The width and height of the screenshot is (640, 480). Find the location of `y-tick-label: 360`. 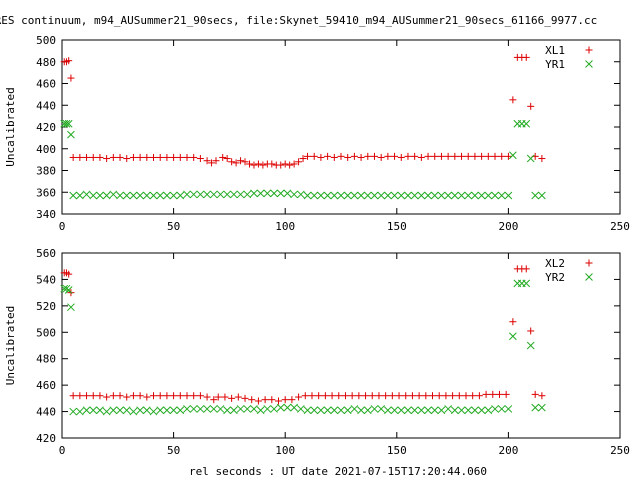

y-tick-label: 360 is located at coordinates (46, 192).